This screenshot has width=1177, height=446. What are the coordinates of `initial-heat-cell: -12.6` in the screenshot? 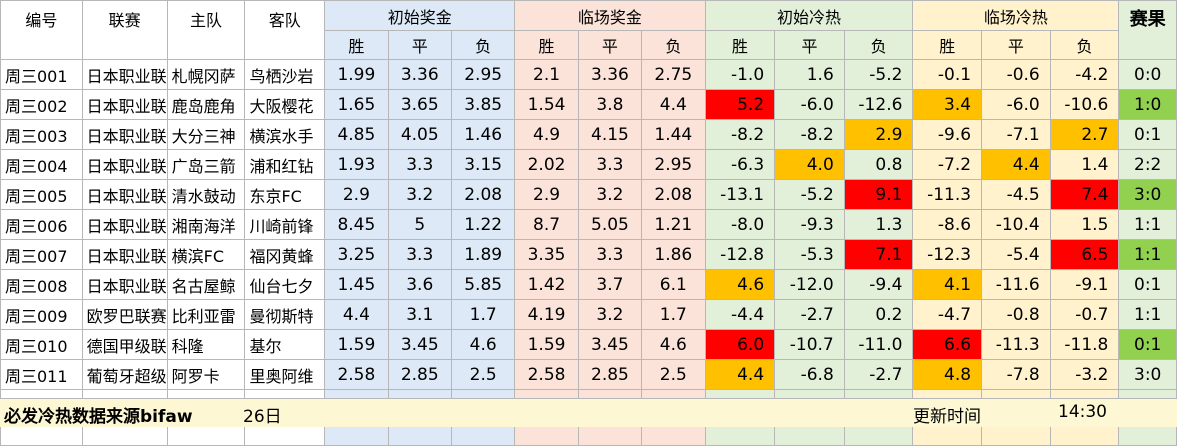 It's located at (878, 104).